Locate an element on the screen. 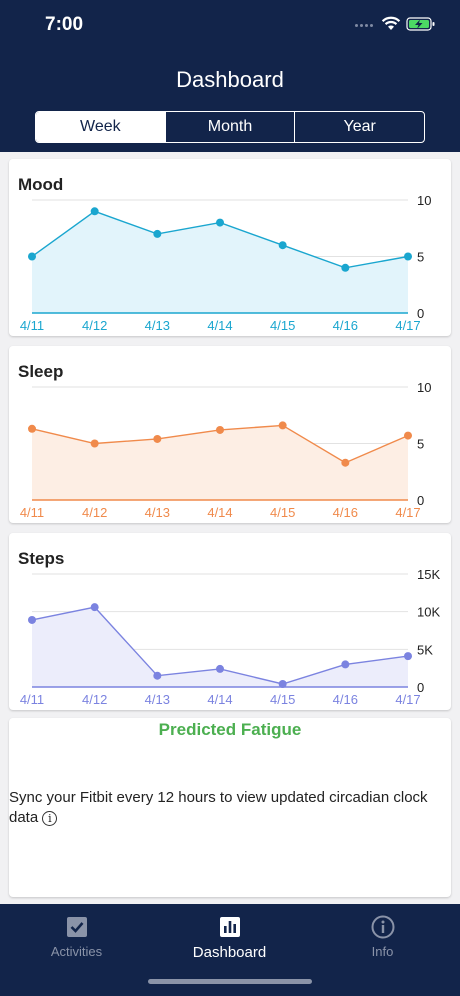 The width and height of the screenshot is (460, 996). tab-info-label: Info is located at coordinates (382, 951).